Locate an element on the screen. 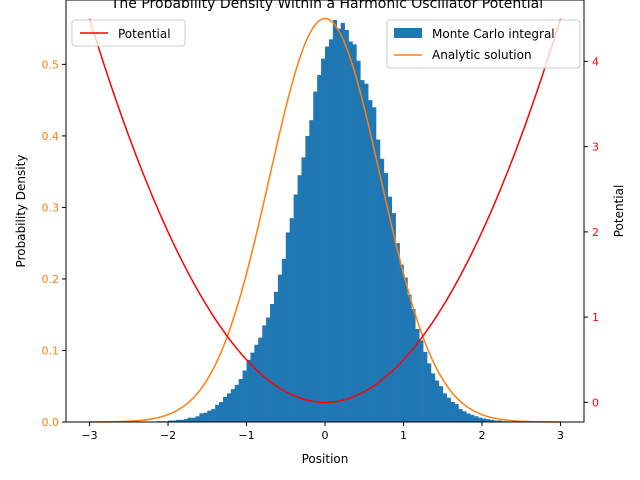 The height and width of the screenshot is (480, 640). legend-potential-label: Potential is located at coordinates (144, 34).